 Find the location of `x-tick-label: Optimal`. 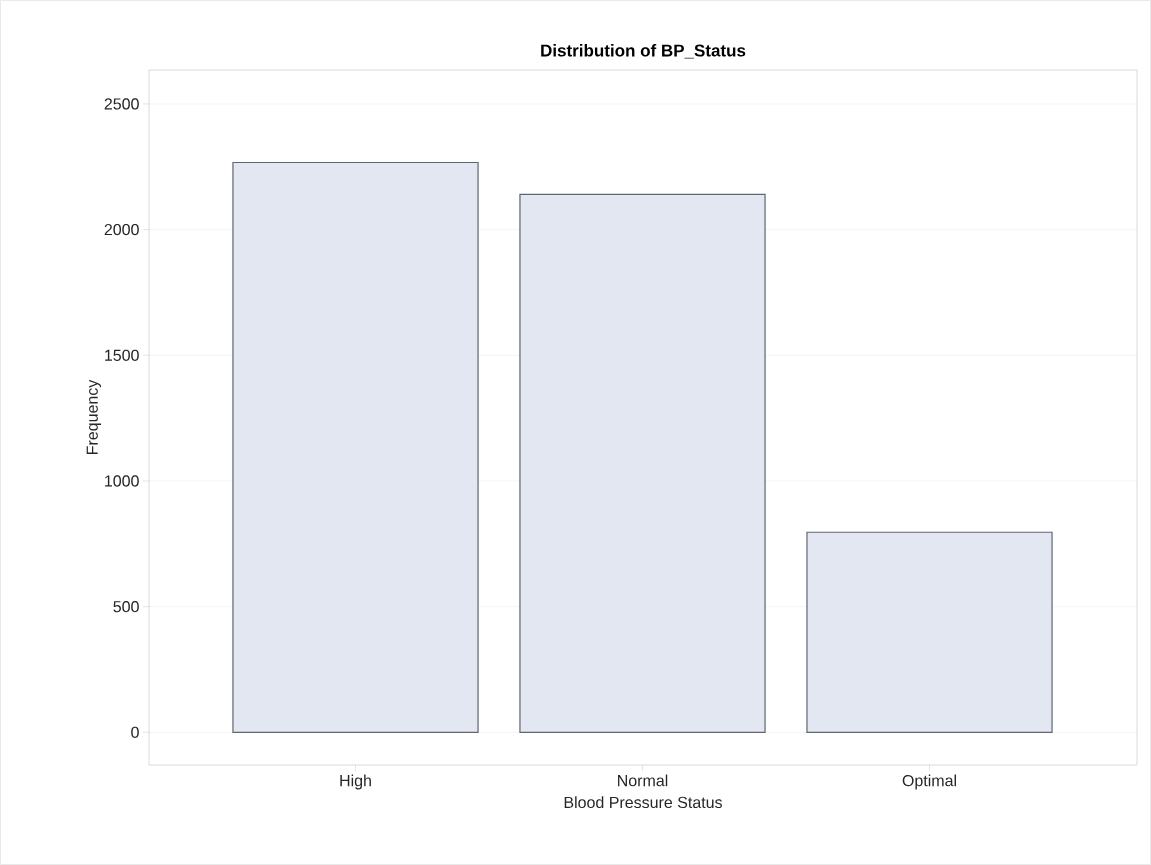

x-tick-label: Optimal is located at coordinates (929, 782).